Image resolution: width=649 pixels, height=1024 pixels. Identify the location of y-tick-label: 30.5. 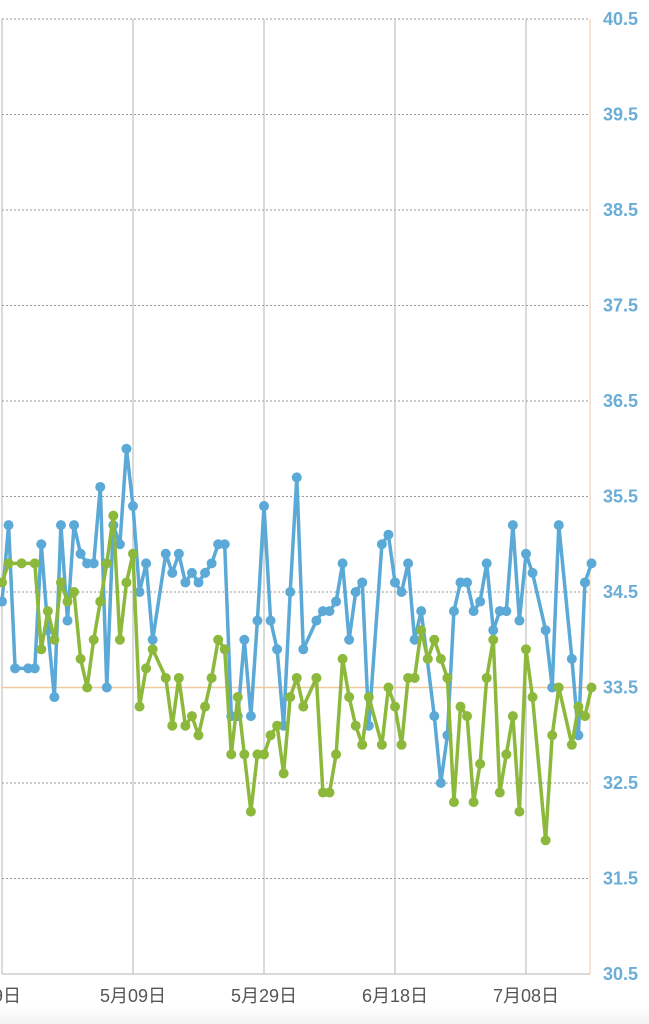
(620, 974).